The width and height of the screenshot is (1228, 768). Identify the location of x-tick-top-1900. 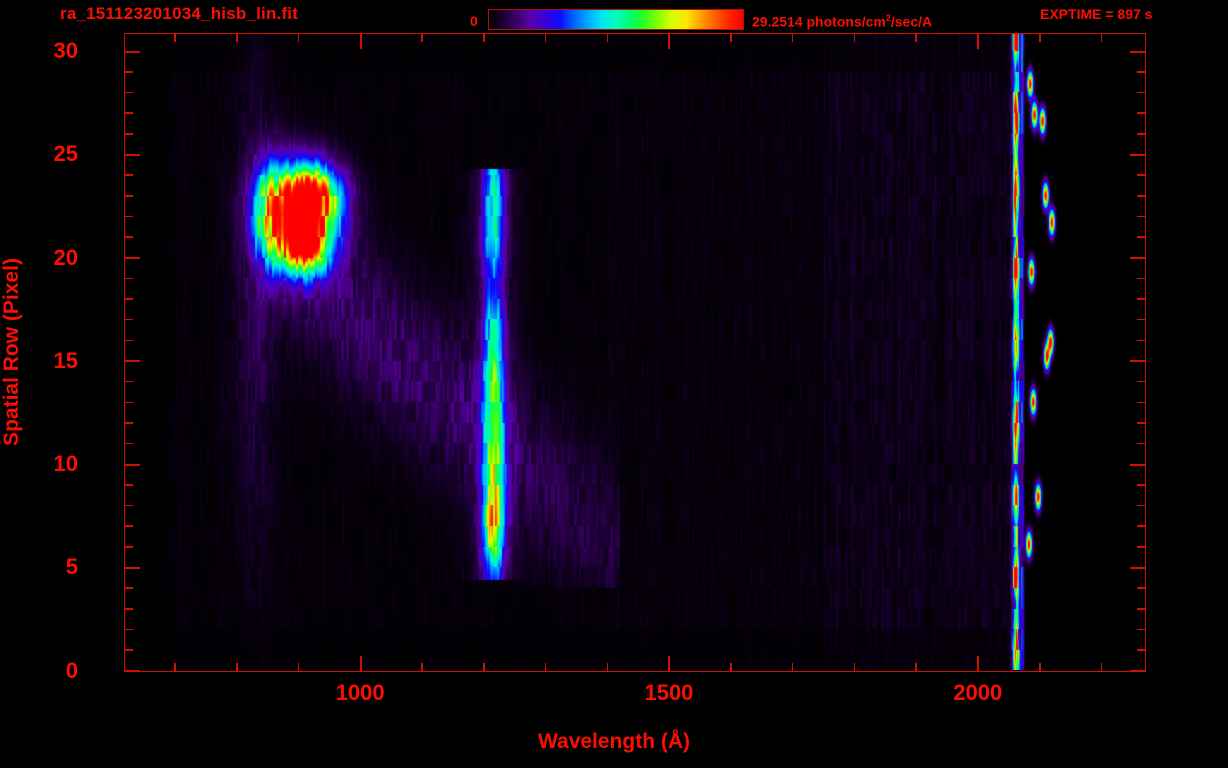
(916, 38).